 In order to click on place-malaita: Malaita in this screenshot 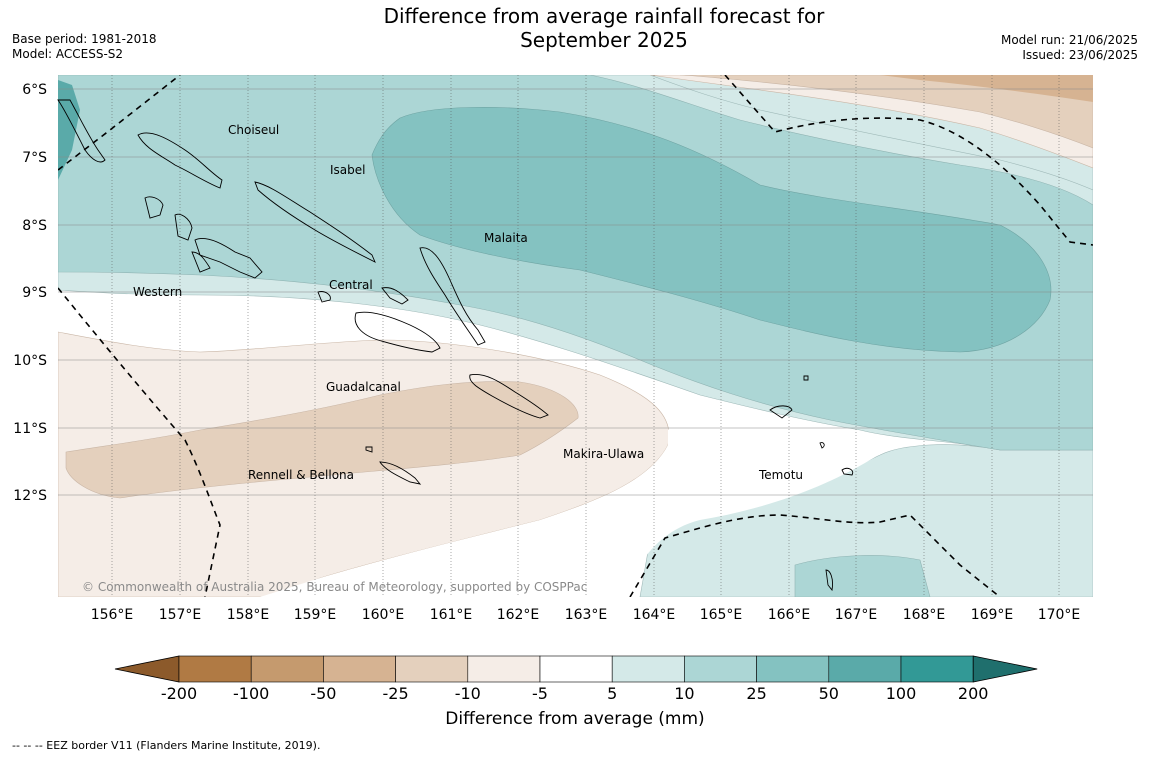, I will do `click(506, 238)`.